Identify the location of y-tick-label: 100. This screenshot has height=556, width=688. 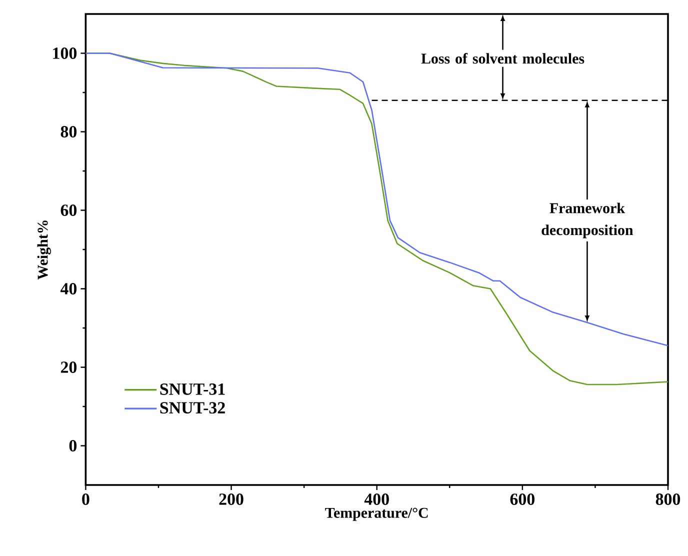
(65, 53).